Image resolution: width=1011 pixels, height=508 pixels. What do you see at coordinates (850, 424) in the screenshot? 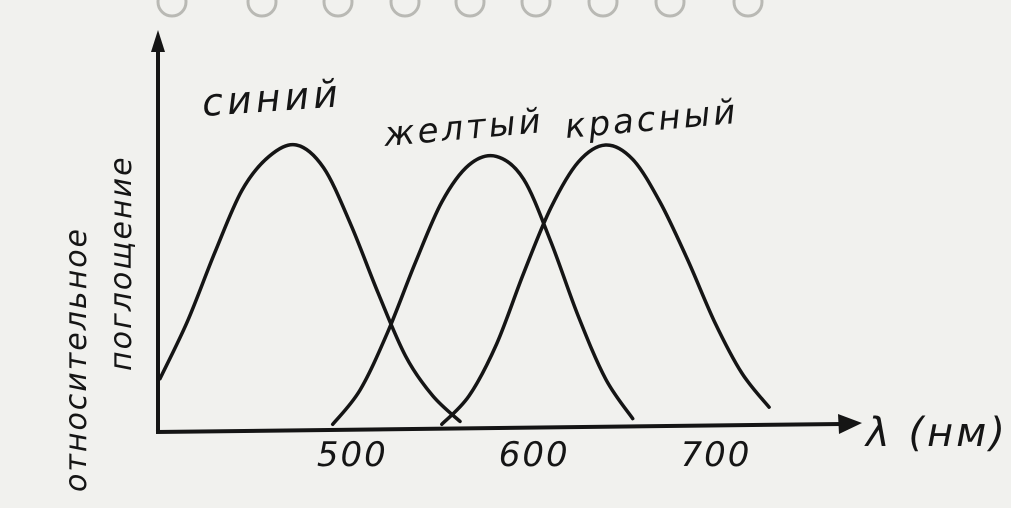
I see `x-axis-arrow` at bounding box center [850, 424].